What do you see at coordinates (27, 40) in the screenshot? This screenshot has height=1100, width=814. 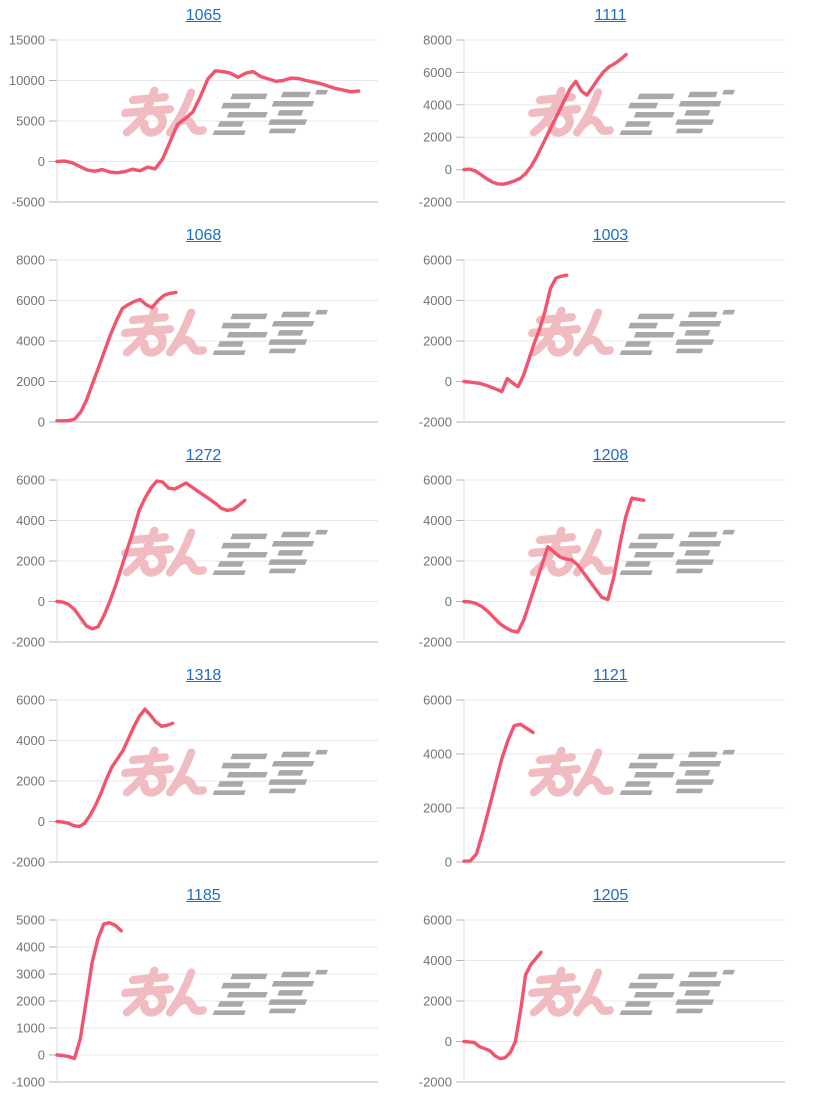 I see `y-tick-label: 15000` at bounding box center [27, 40].